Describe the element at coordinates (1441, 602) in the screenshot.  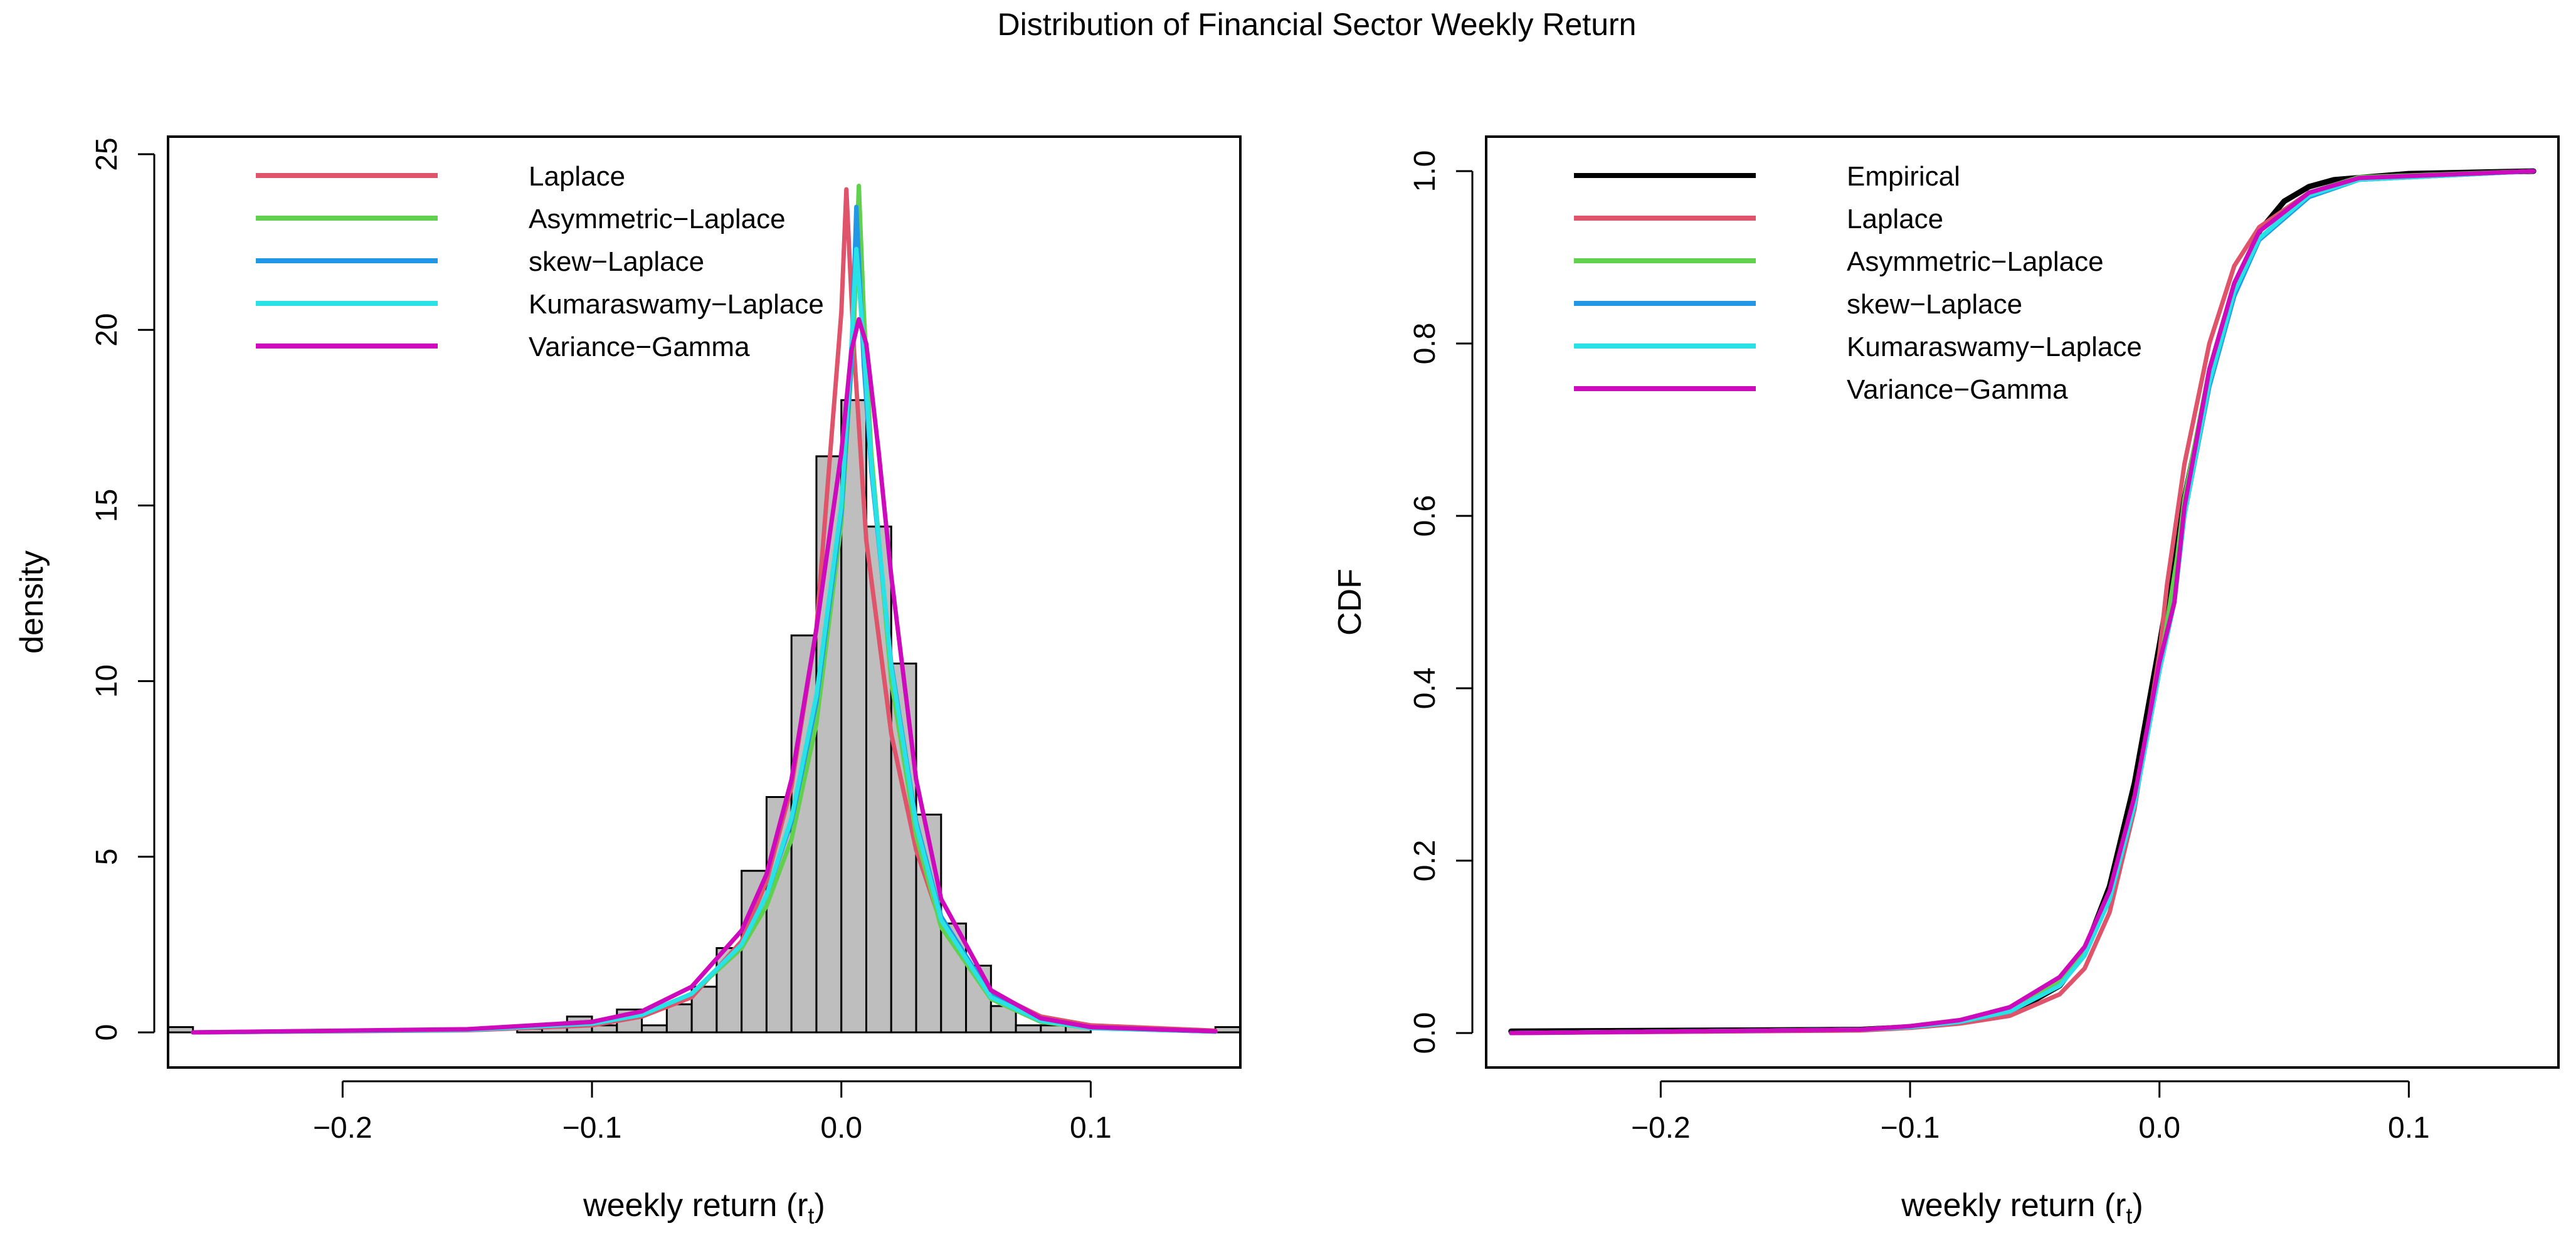
I see `y-axis: 0.0 0.2 0.4 0.6 0.8 1.0` at that location.